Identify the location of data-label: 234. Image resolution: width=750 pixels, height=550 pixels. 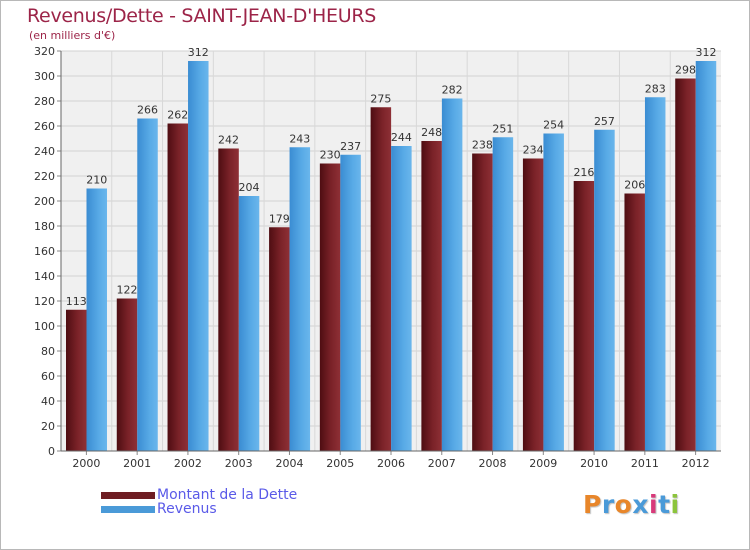
(533, 150).